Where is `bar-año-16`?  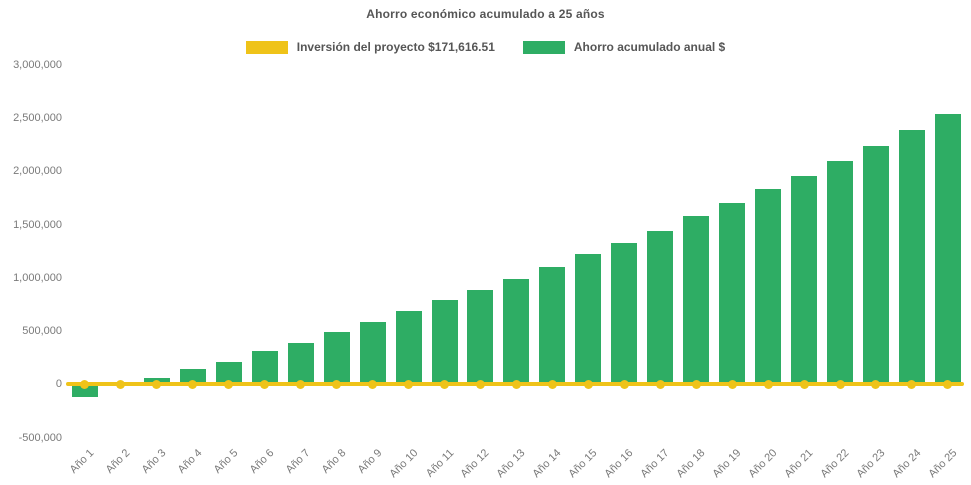
bar-año-16 is located at coordinates (624, 313).